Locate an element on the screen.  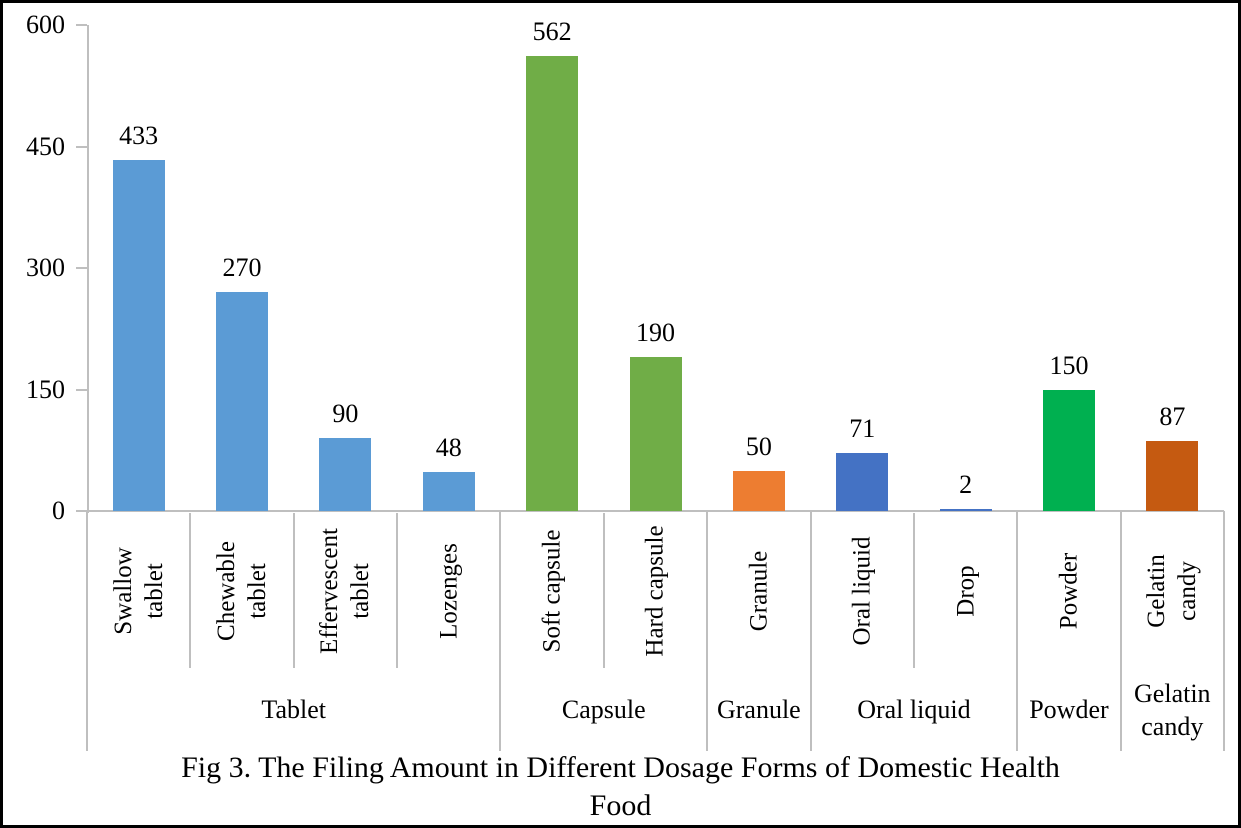
bar-effervescent-tablet is located at coordinates (345, 474).